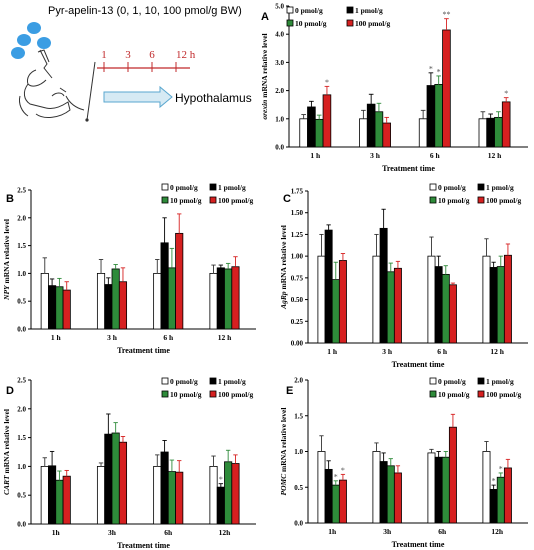  I want to click on hypothalamus-arrow-icon, so click(138, 97).